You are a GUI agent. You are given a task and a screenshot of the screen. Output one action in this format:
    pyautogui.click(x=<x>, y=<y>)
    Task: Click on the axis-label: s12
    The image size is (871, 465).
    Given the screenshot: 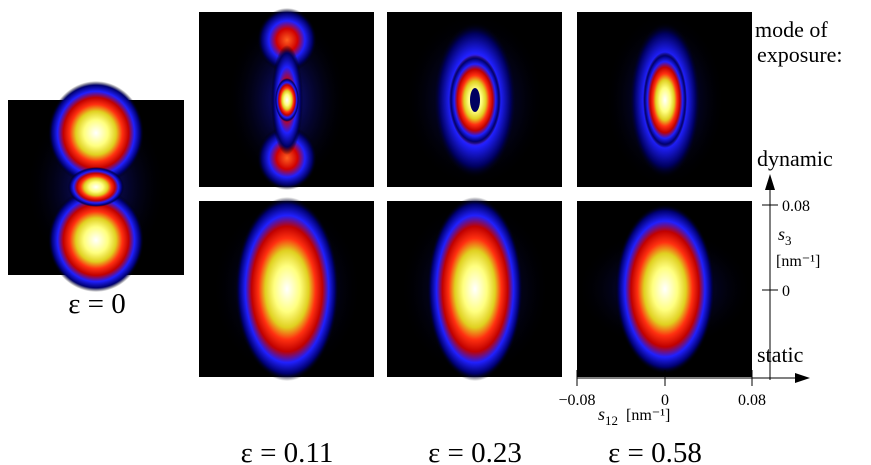 What is the action you would take?
    pyautogui.click(x=608, y=416)
    